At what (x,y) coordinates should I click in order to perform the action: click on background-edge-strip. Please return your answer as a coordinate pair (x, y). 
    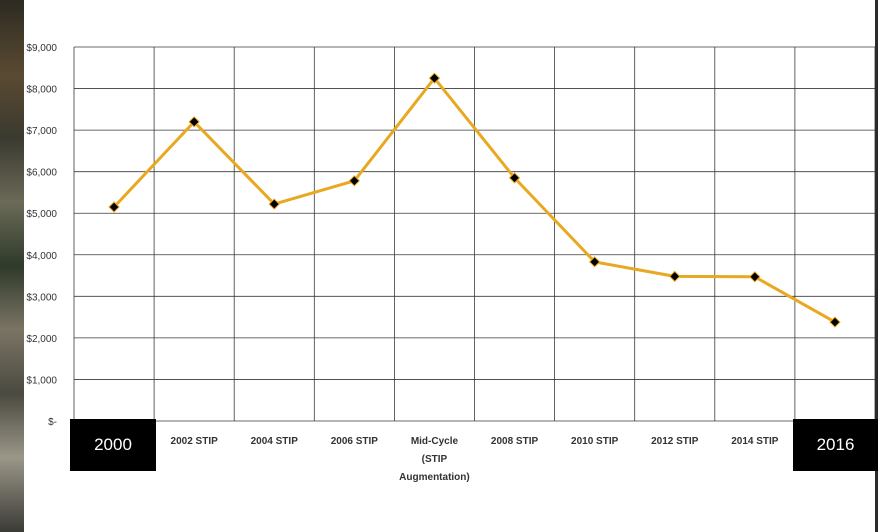
    Looking at the image, I should click on (876, 266).